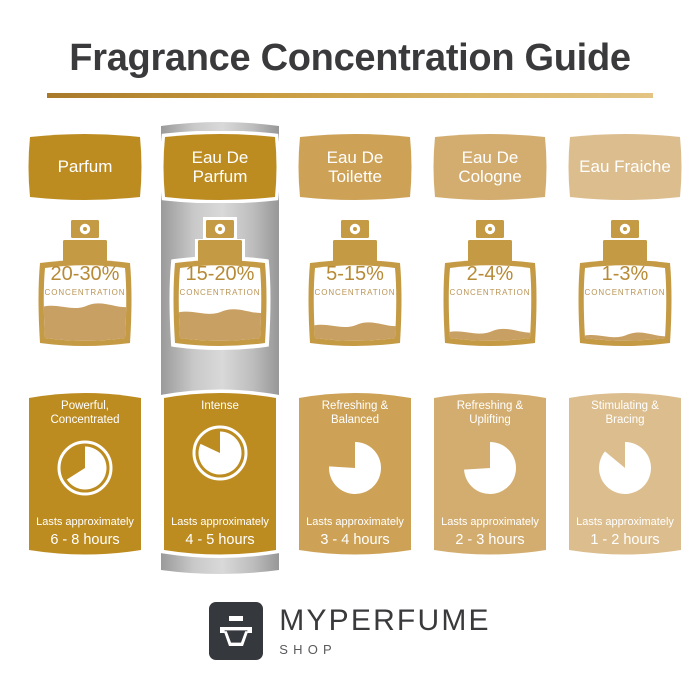 This screenshot has height=700, width=700. I want to click on bottle-graphic: 1-3% CONCENTRATION, so click(625, 291).